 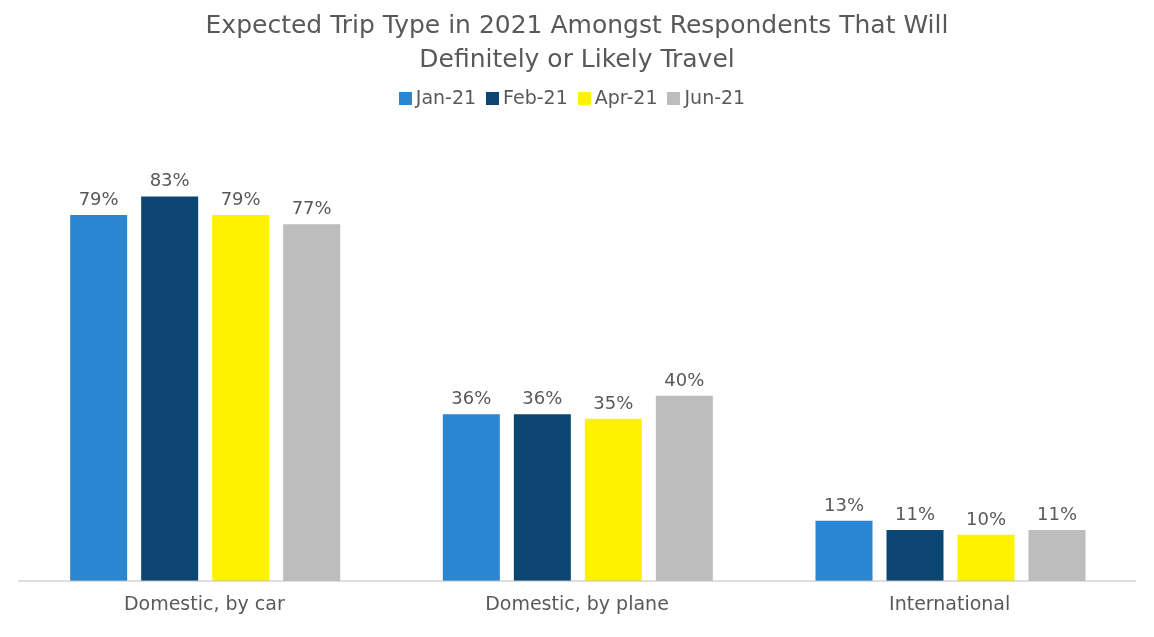 I want to click on data-label: 77%, so click(x=311, y=208).